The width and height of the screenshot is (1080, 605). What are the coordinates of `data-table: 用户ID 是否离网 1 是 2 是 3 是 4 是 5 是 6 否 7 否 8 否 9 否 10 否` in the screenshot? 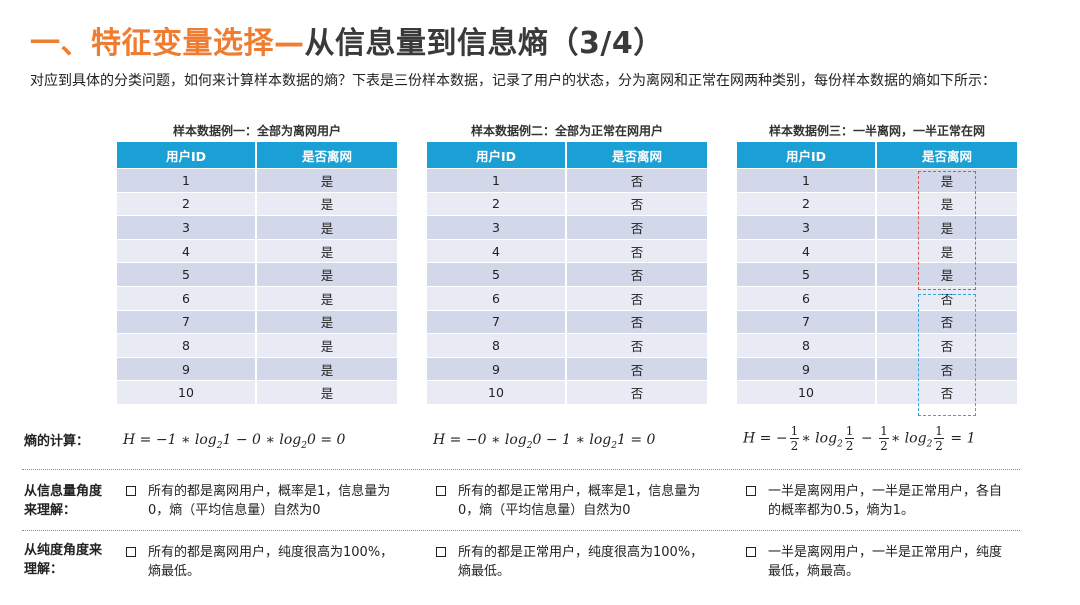 It's located at (877, 273).